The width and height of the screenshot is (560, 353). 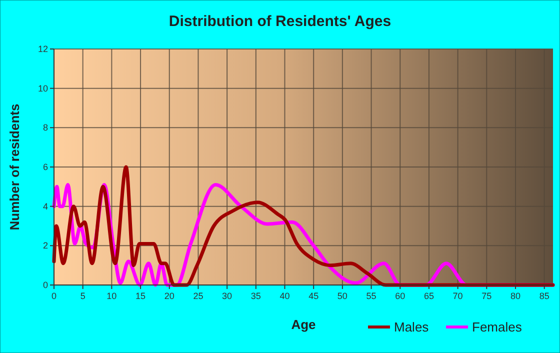 What do you see at coordinates (169, 296) in the screenshot?
I see `x-tick-label: 20` at bounding box center [169, 296].